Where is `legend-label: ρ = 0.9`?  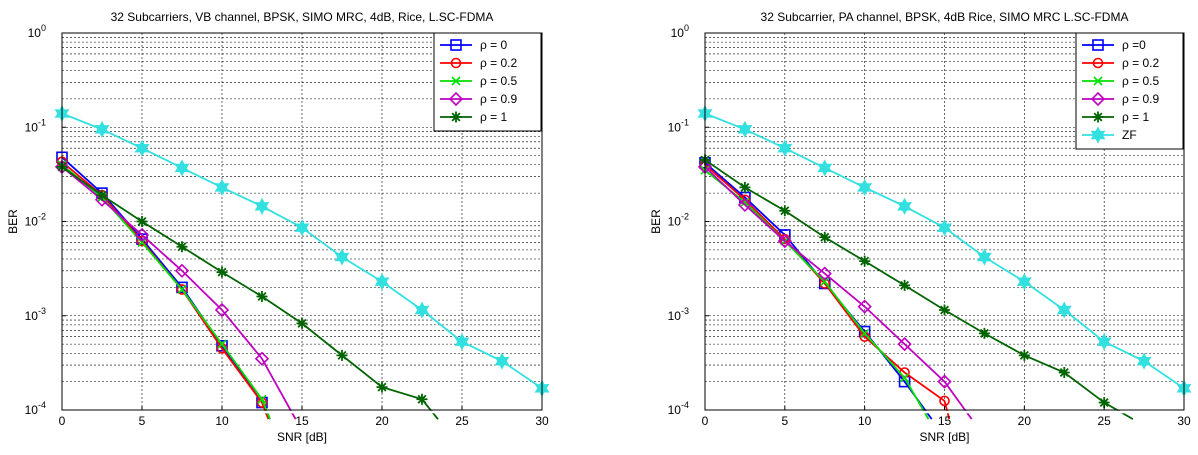 legend-label: ρ = 0.9 is located at coordinates (499, 99).